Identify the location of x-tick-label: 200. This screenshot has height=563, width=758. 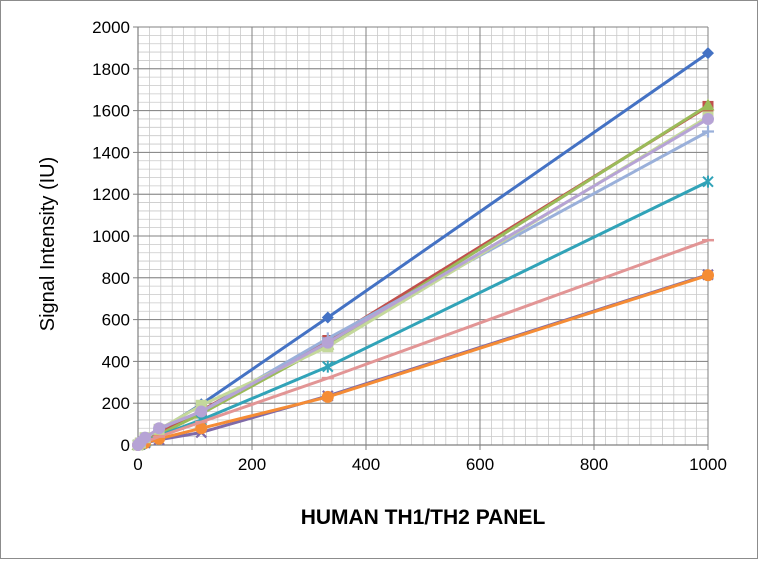
(252, 464).